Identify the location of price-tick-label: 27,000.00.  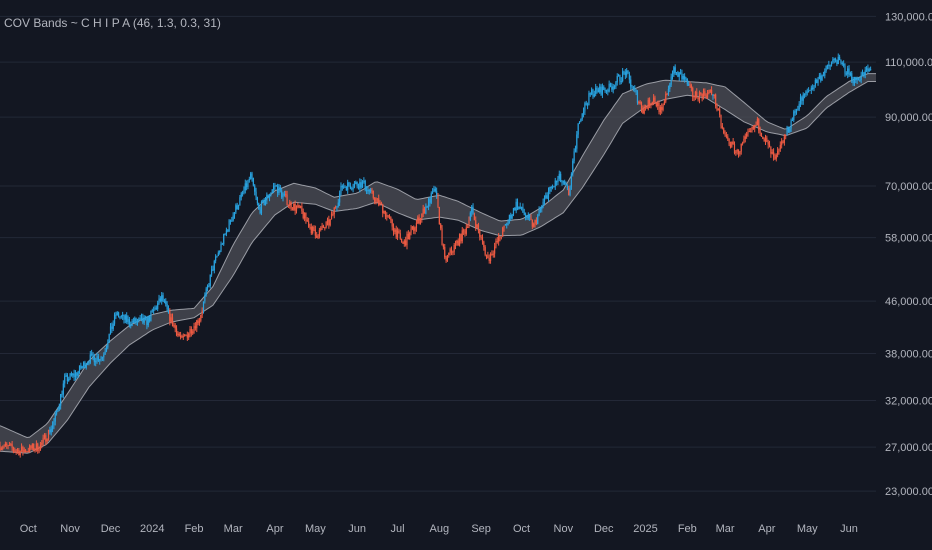
(908, 448).